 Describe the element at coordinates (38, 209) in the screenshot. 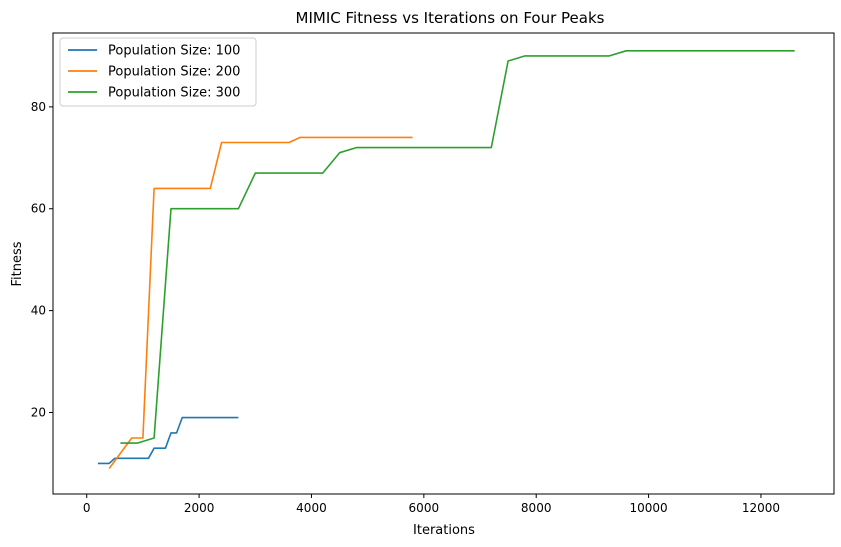

I see `y-tick-label: 60` at that location.